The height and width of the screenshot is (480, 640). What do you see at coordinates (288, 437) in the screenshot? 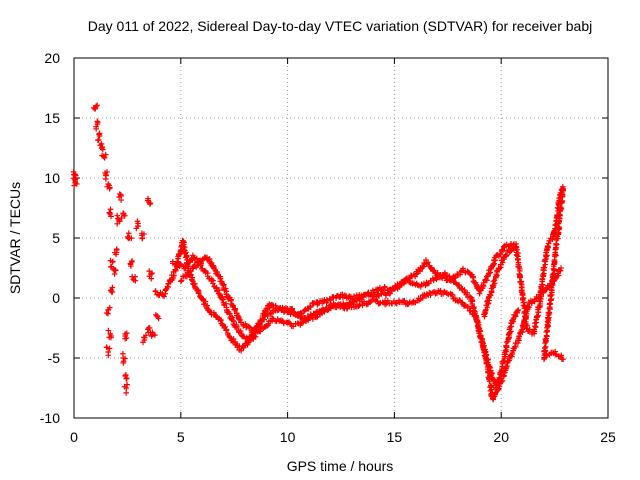
I see `x-tick-label: 10` at bounding box center [288, 437].